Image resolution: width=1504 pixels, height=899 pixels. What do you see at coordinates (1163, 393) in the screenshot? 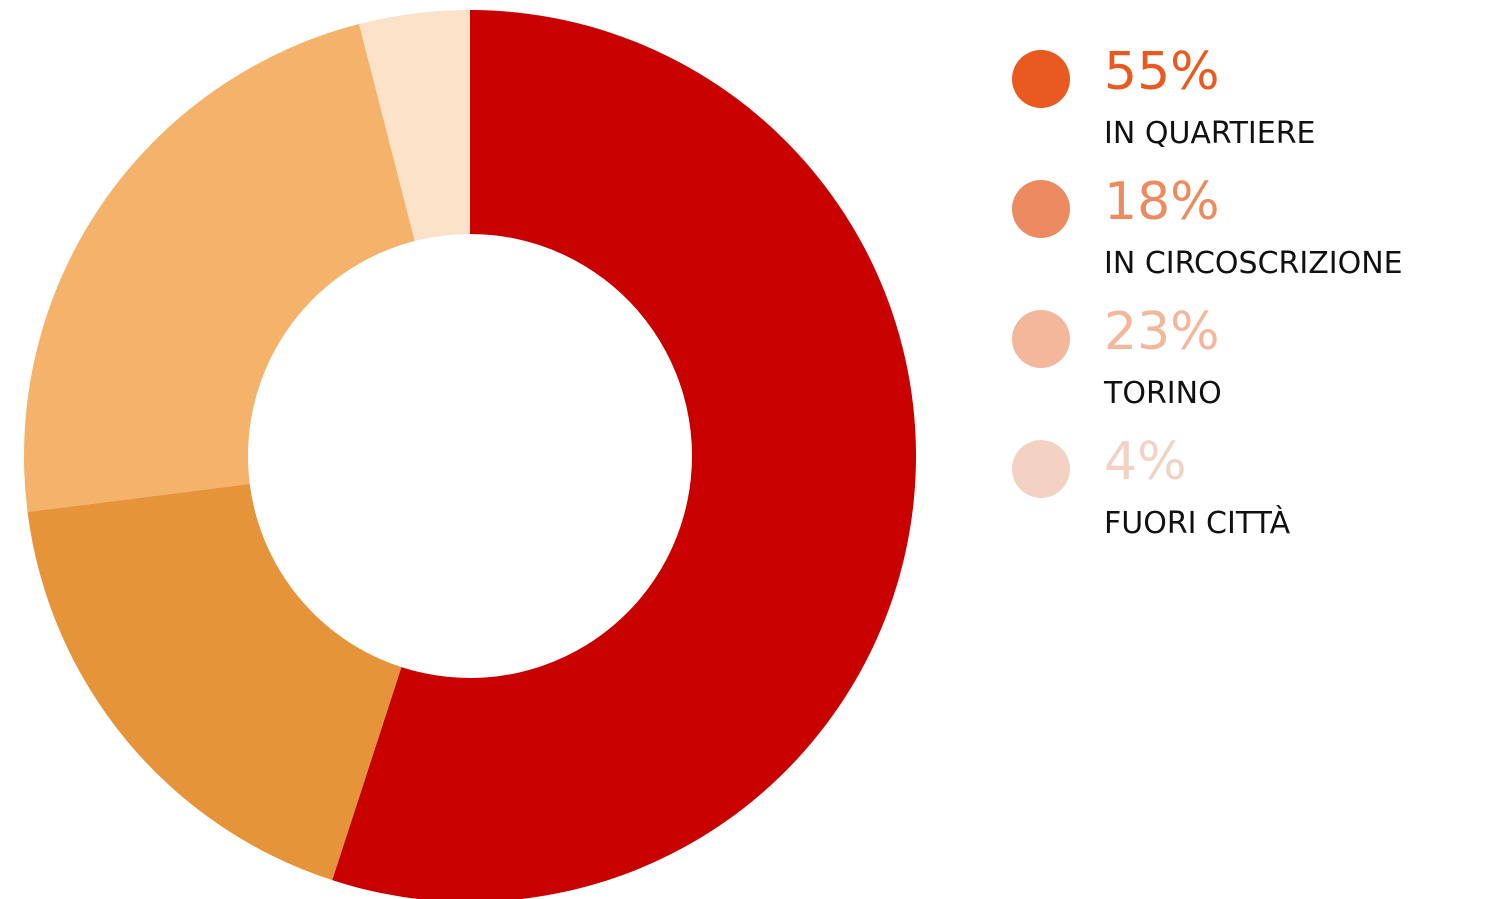
I see `legend-label: TORINO` at bounding box center [1163, 393].